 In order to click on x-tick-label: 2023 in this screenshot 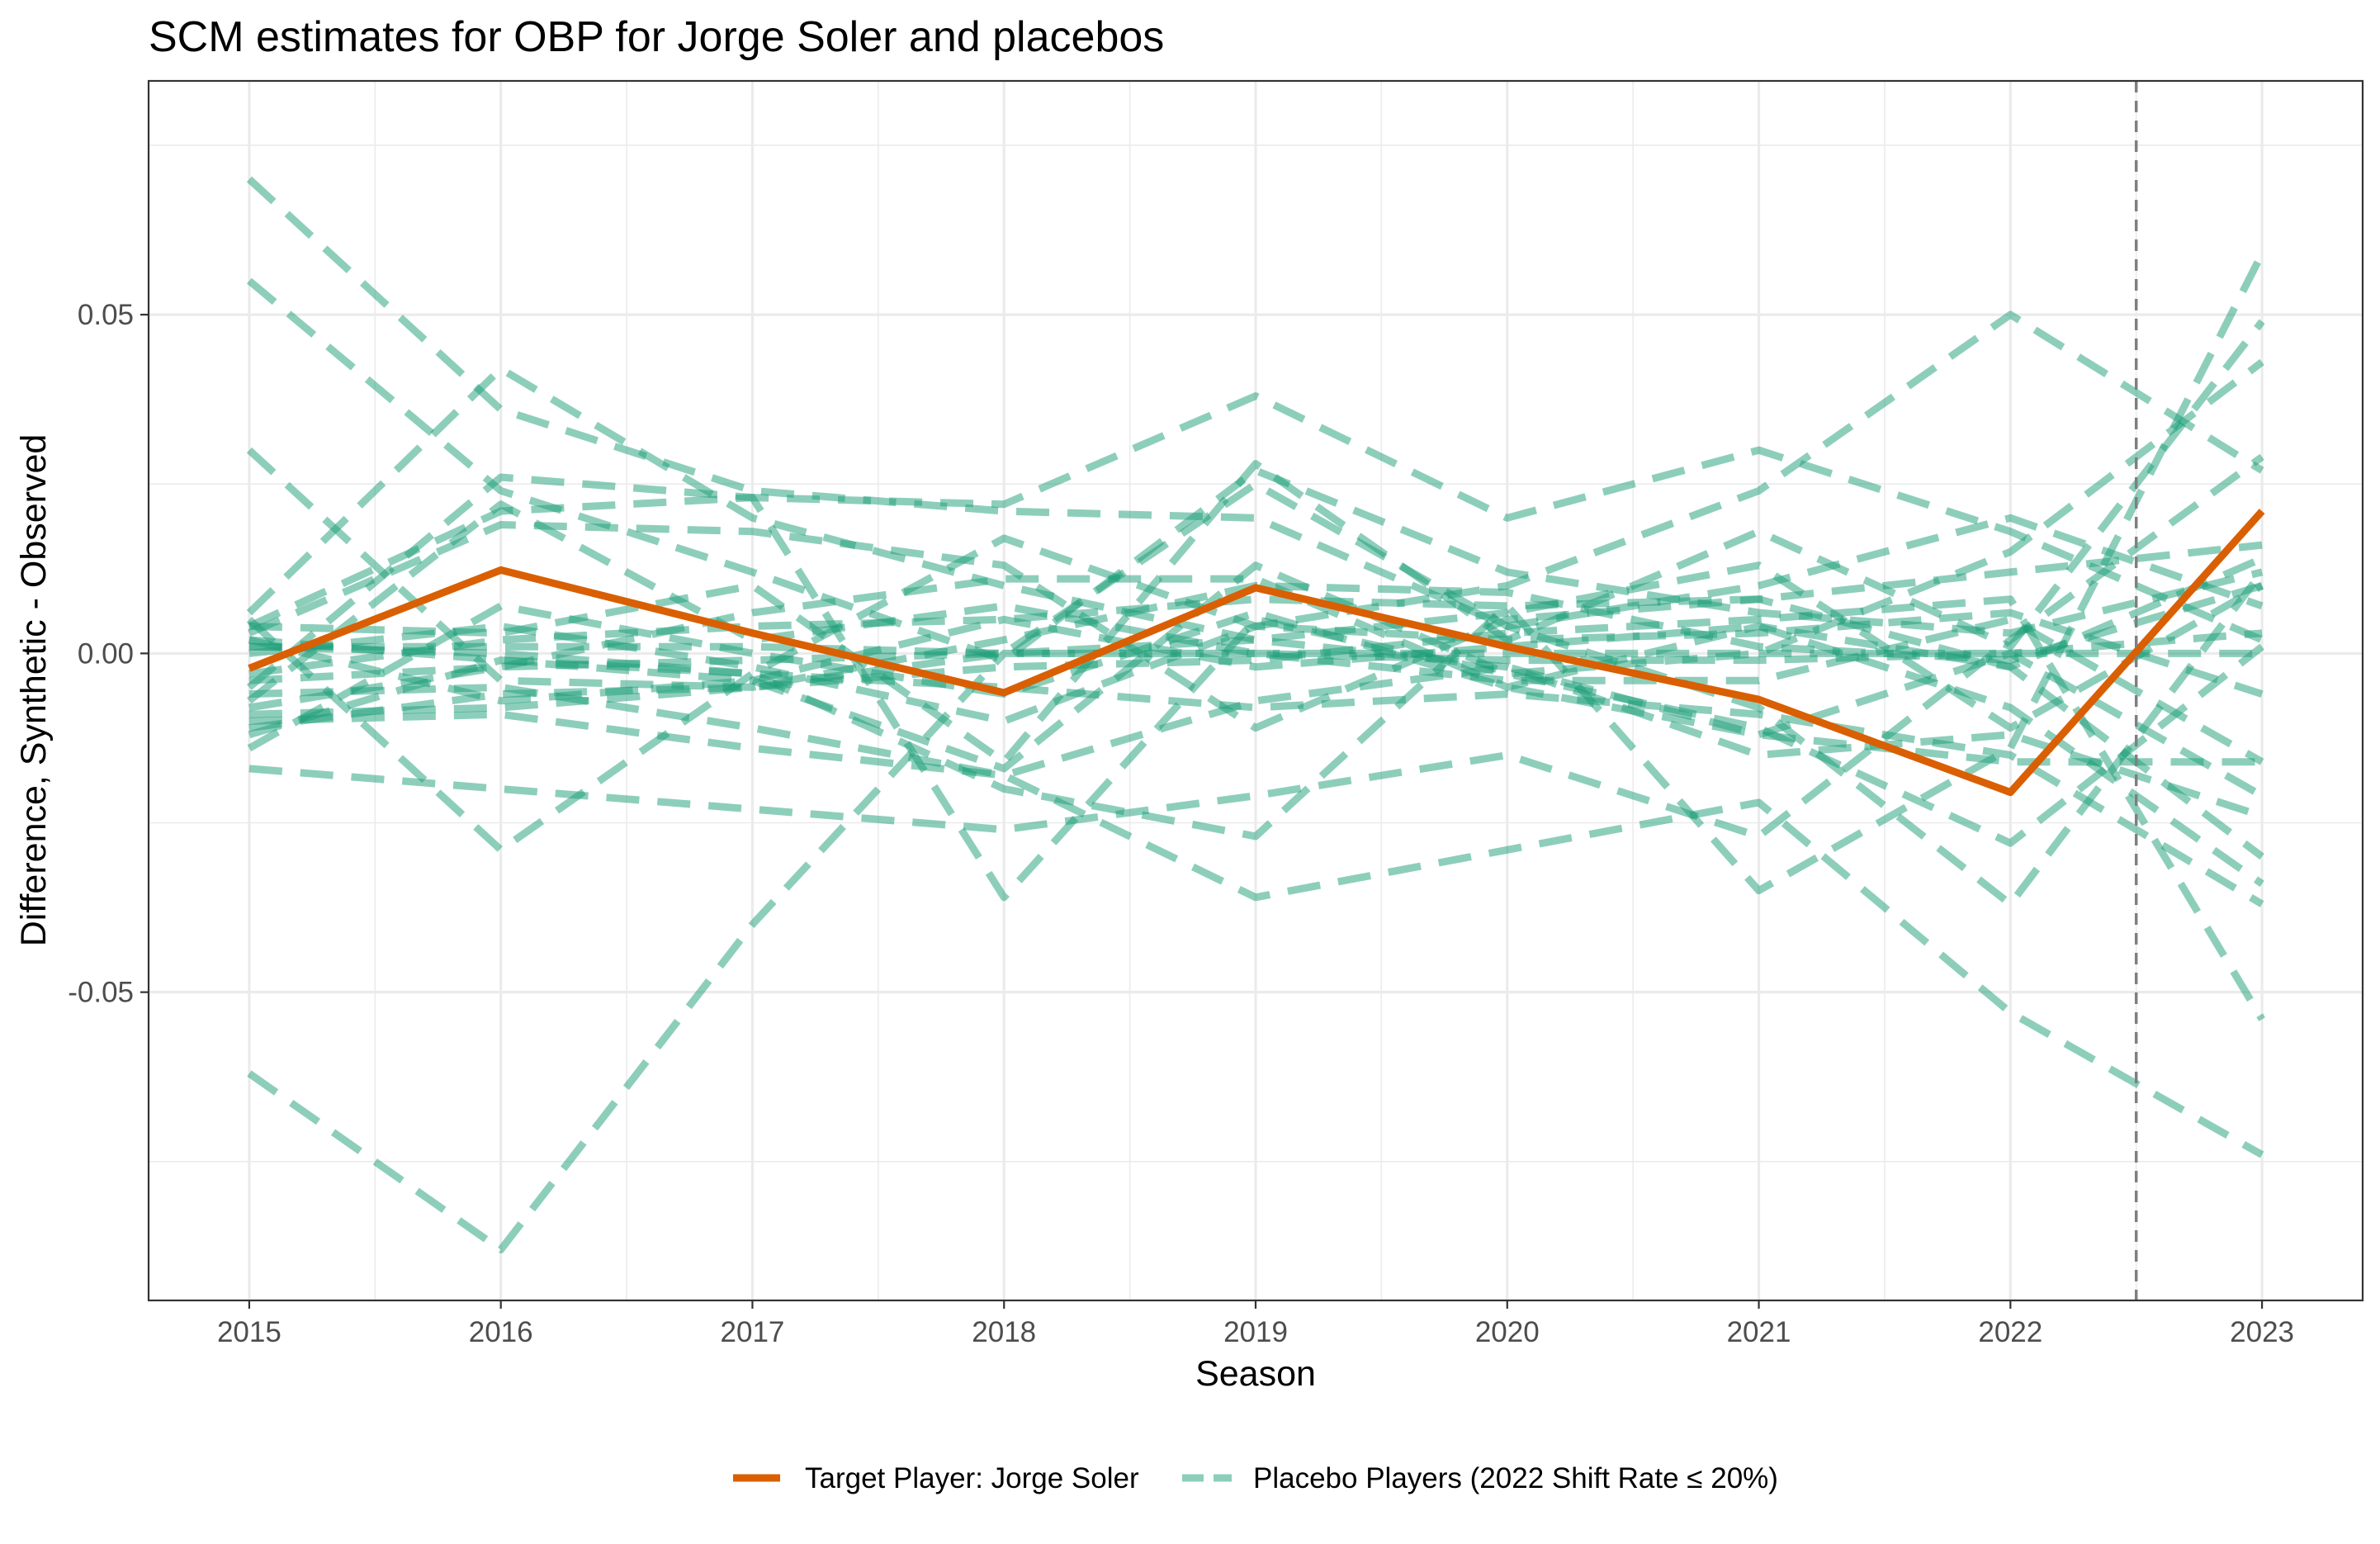, I will do `click(2262, 1332)`.